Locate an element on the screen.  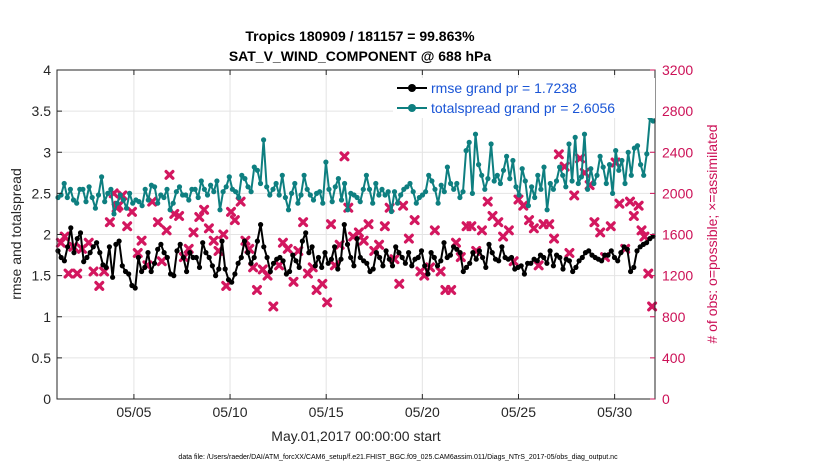
y-left-tick-label: 1.5 is located at coordinates (42, 276).